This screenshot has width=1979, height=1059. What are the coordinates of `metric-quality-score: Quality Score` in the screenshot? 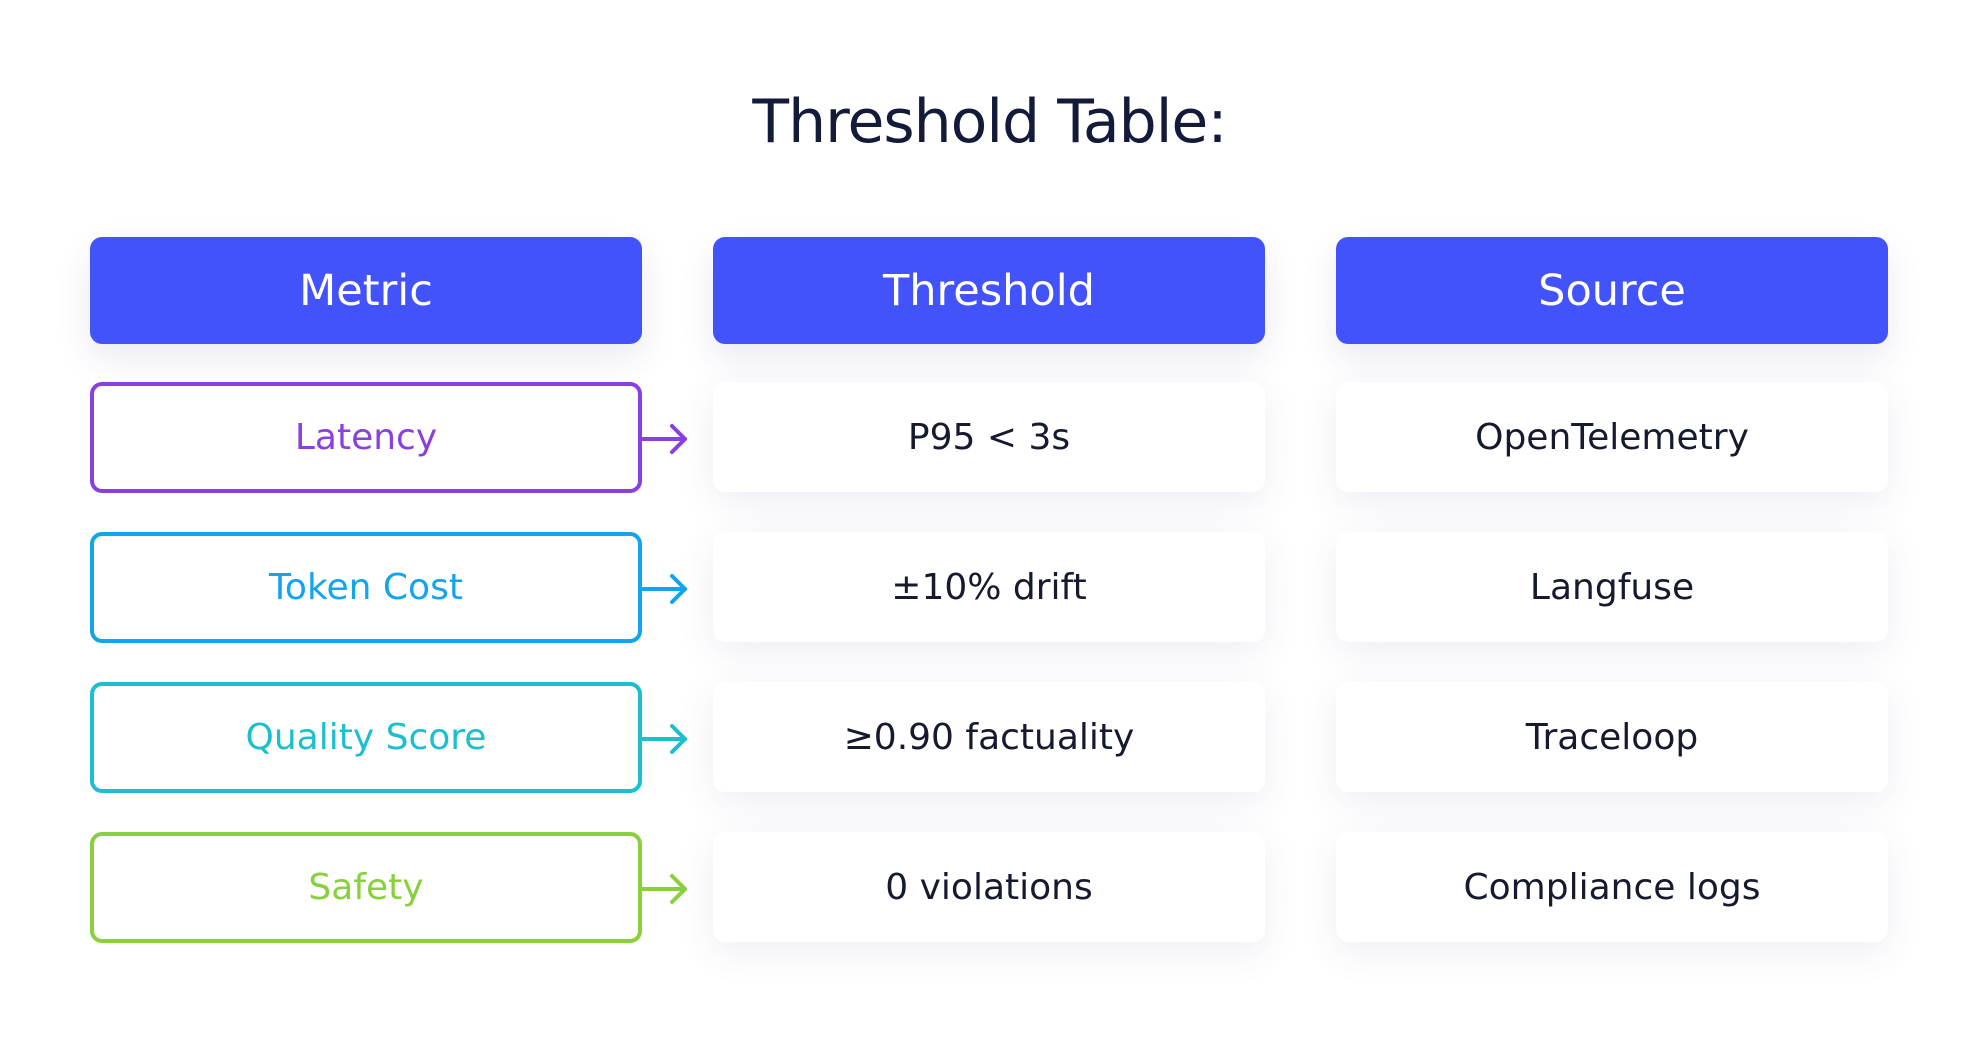 It's located at (366, 737).